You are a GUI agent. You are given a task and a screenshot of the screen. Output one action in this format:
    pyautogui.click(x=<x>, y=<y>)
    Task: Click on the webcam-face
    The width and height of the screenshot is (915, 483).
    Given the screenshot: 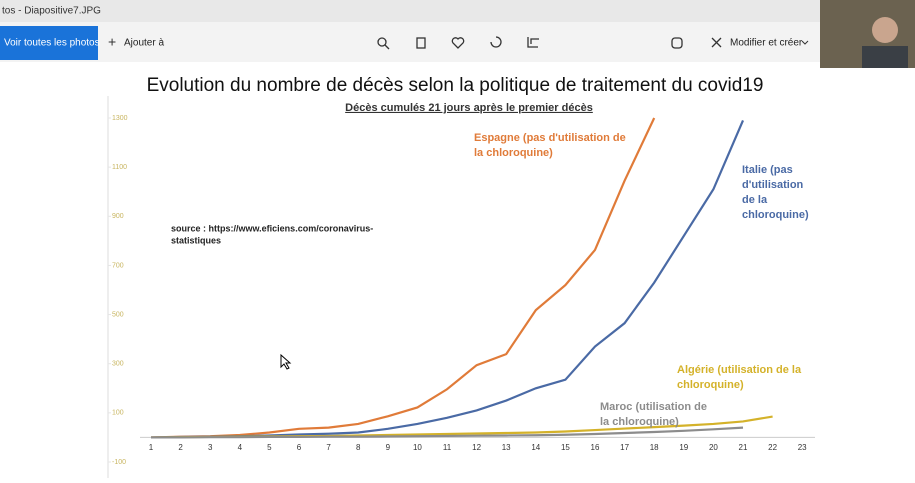 What is the action you would take?
    pyautogui.click(x=885, y=30)
    